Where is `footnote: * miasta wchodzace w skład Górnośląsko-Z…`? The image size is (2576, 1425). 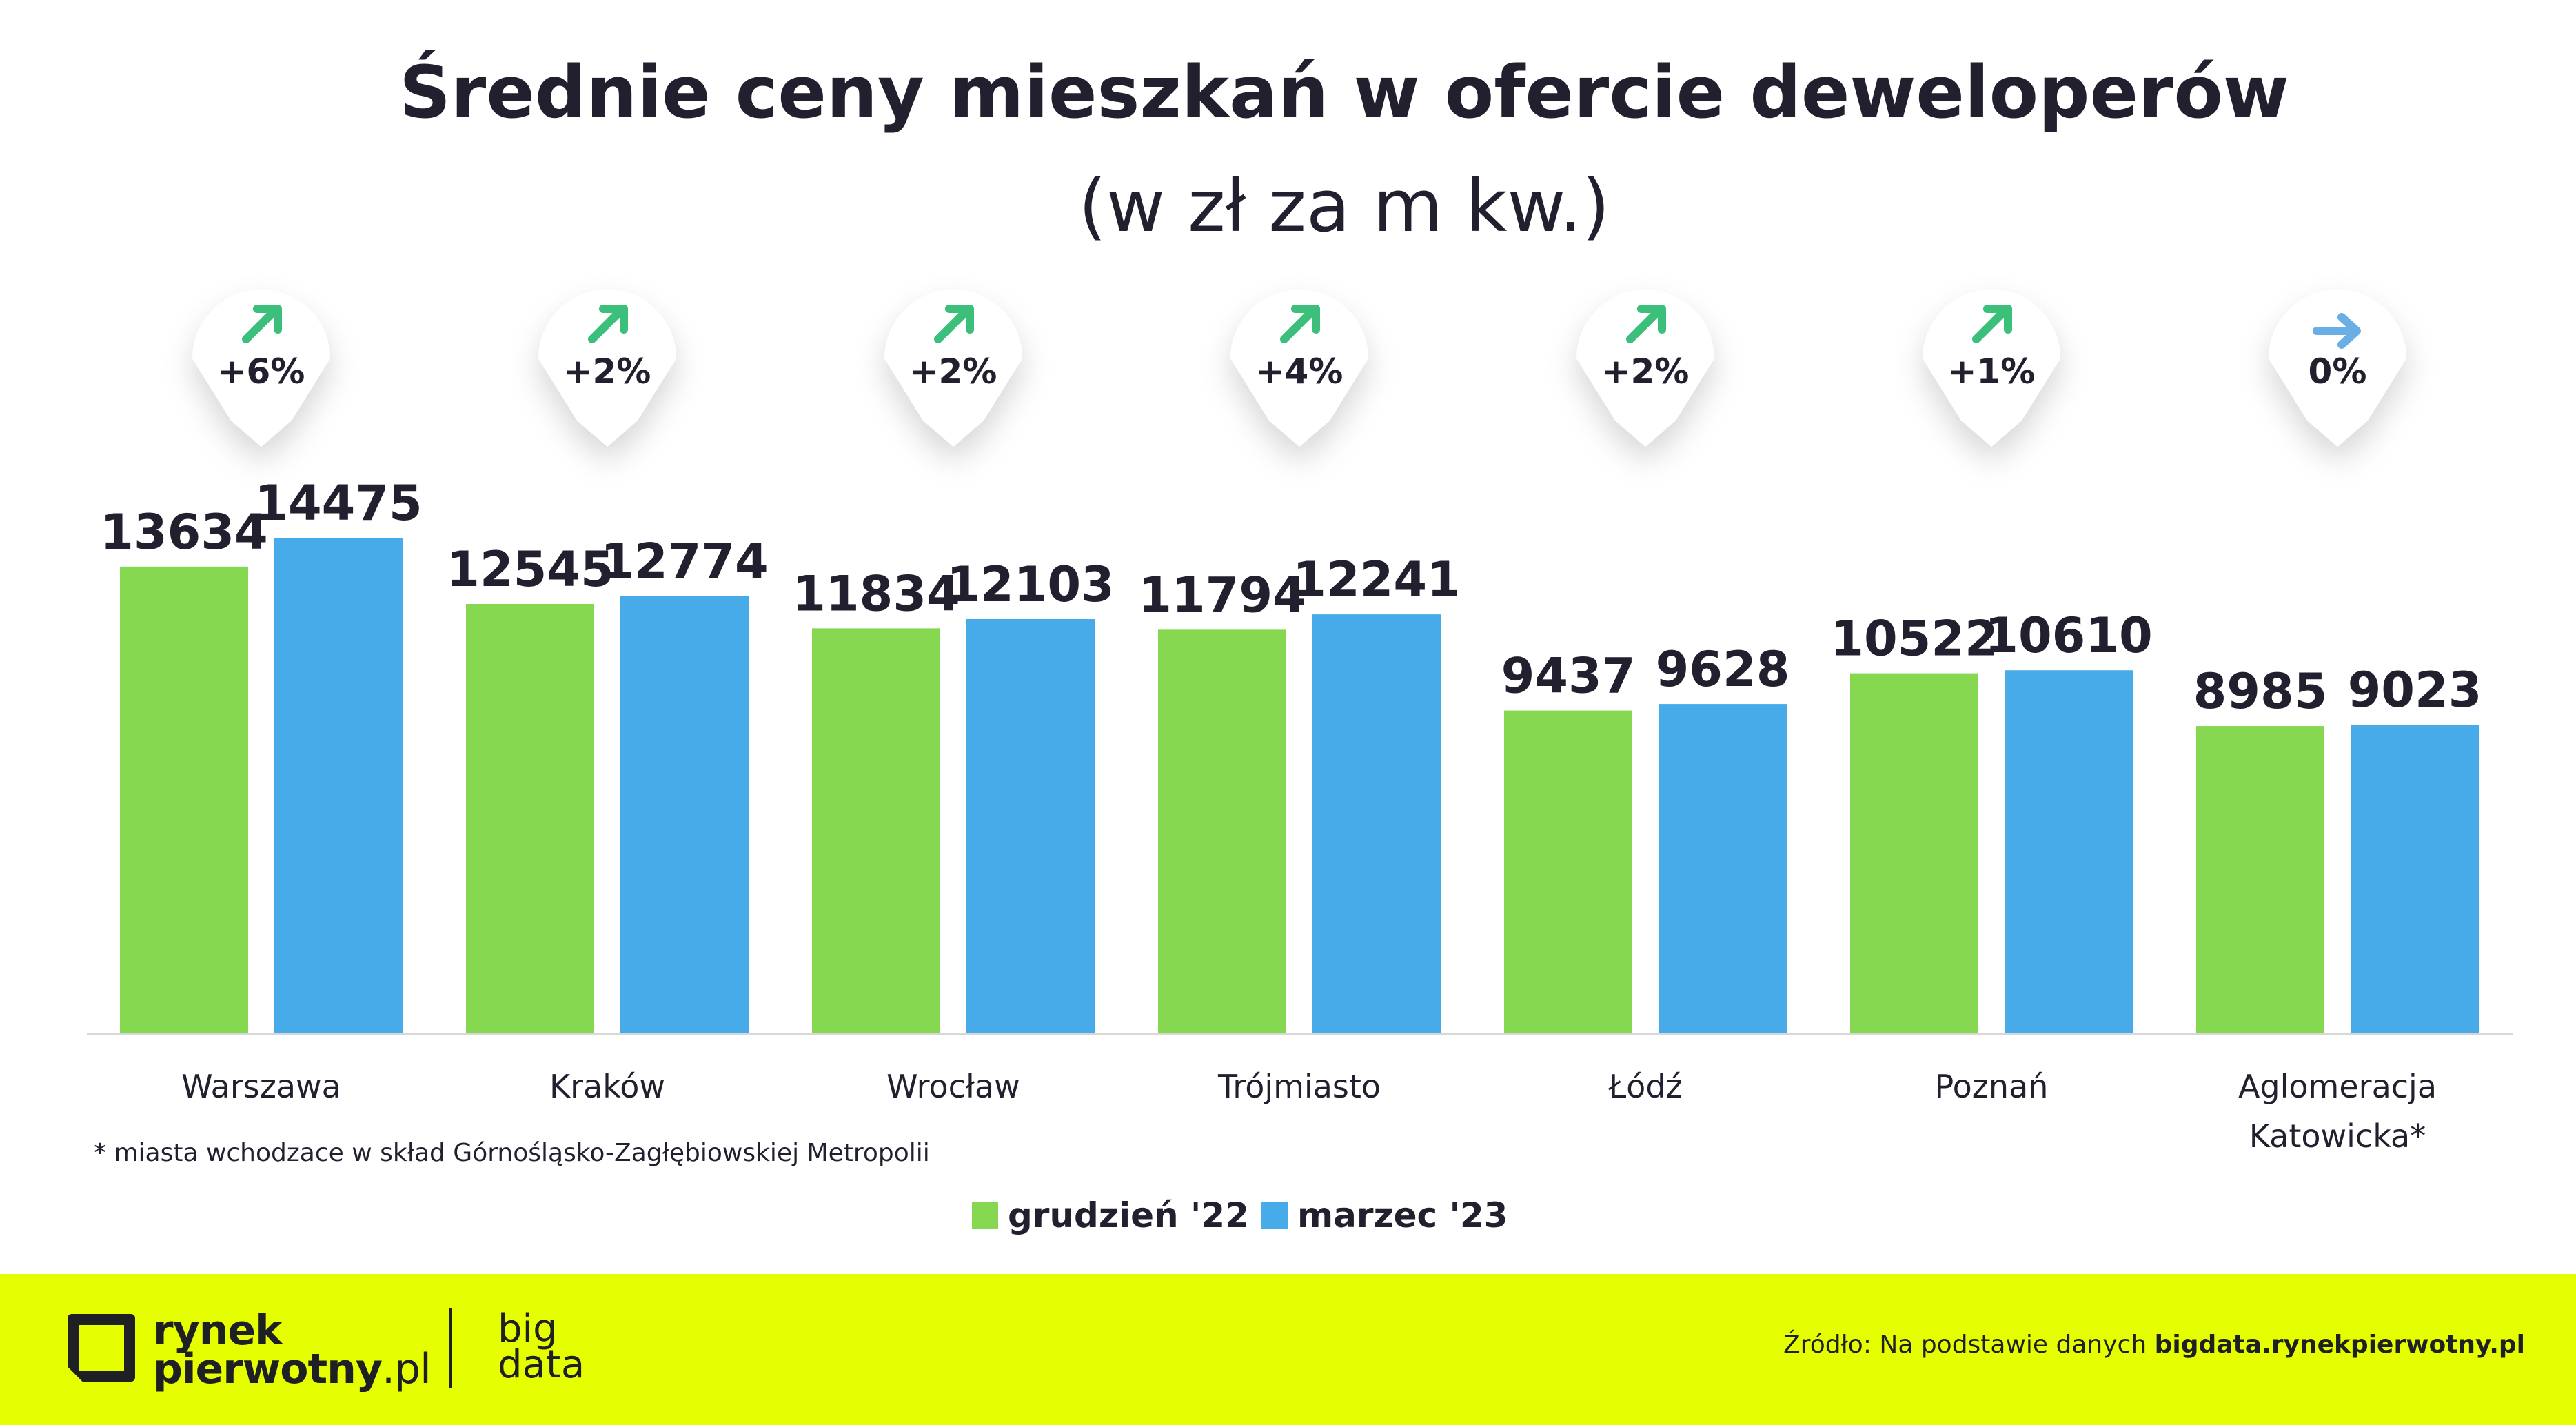
footnote: * miasta wchodzace w skład Górnośląsko-Z… is located at coordinates (512, 1153).